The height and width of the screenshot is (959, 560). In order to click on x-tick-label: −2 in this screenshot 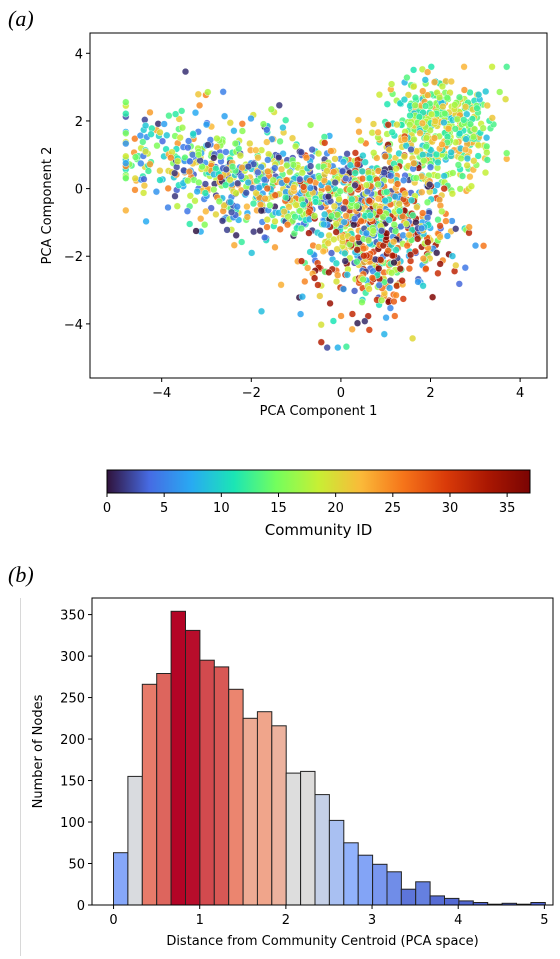, I will do `click(251, 393)`.